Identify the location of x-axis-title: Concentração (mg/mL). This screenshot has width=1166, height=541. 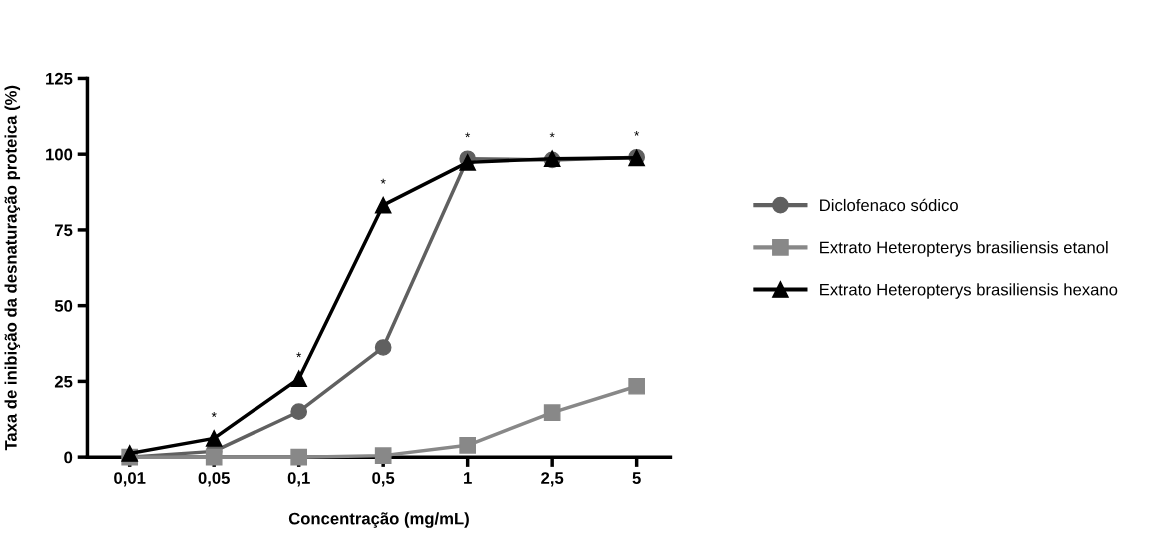
(378, 520).